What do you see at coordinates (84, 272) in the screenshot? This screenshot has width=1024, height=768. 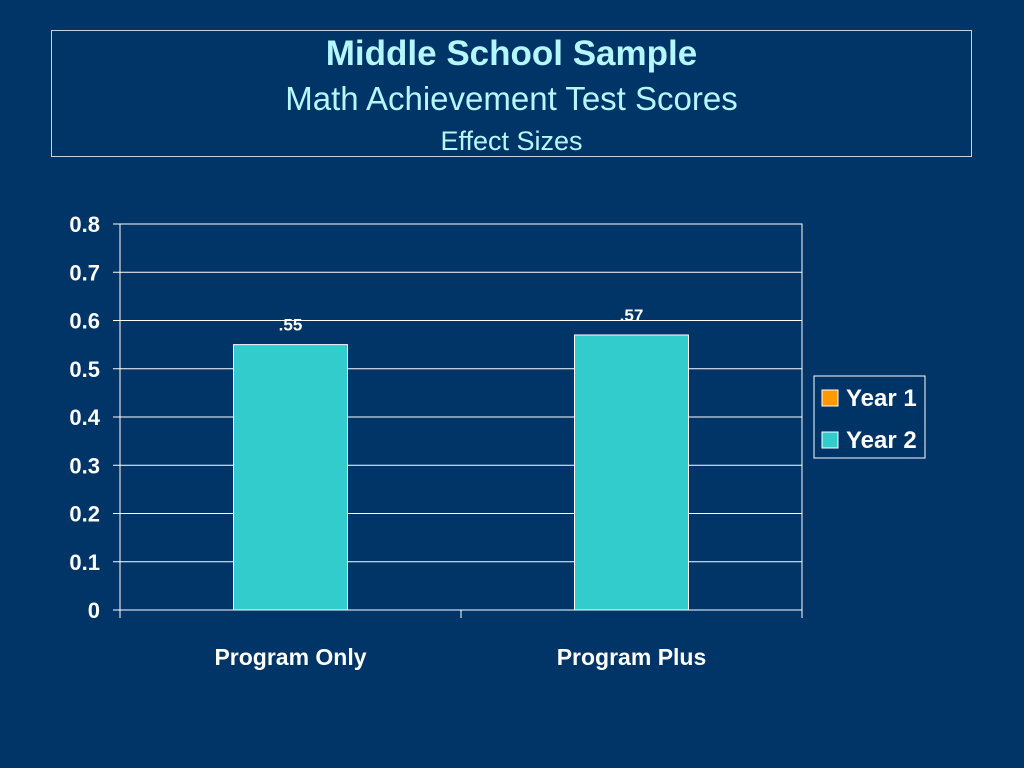 I see `y-tick-label: 0.7` at bounding box center [84, 272].